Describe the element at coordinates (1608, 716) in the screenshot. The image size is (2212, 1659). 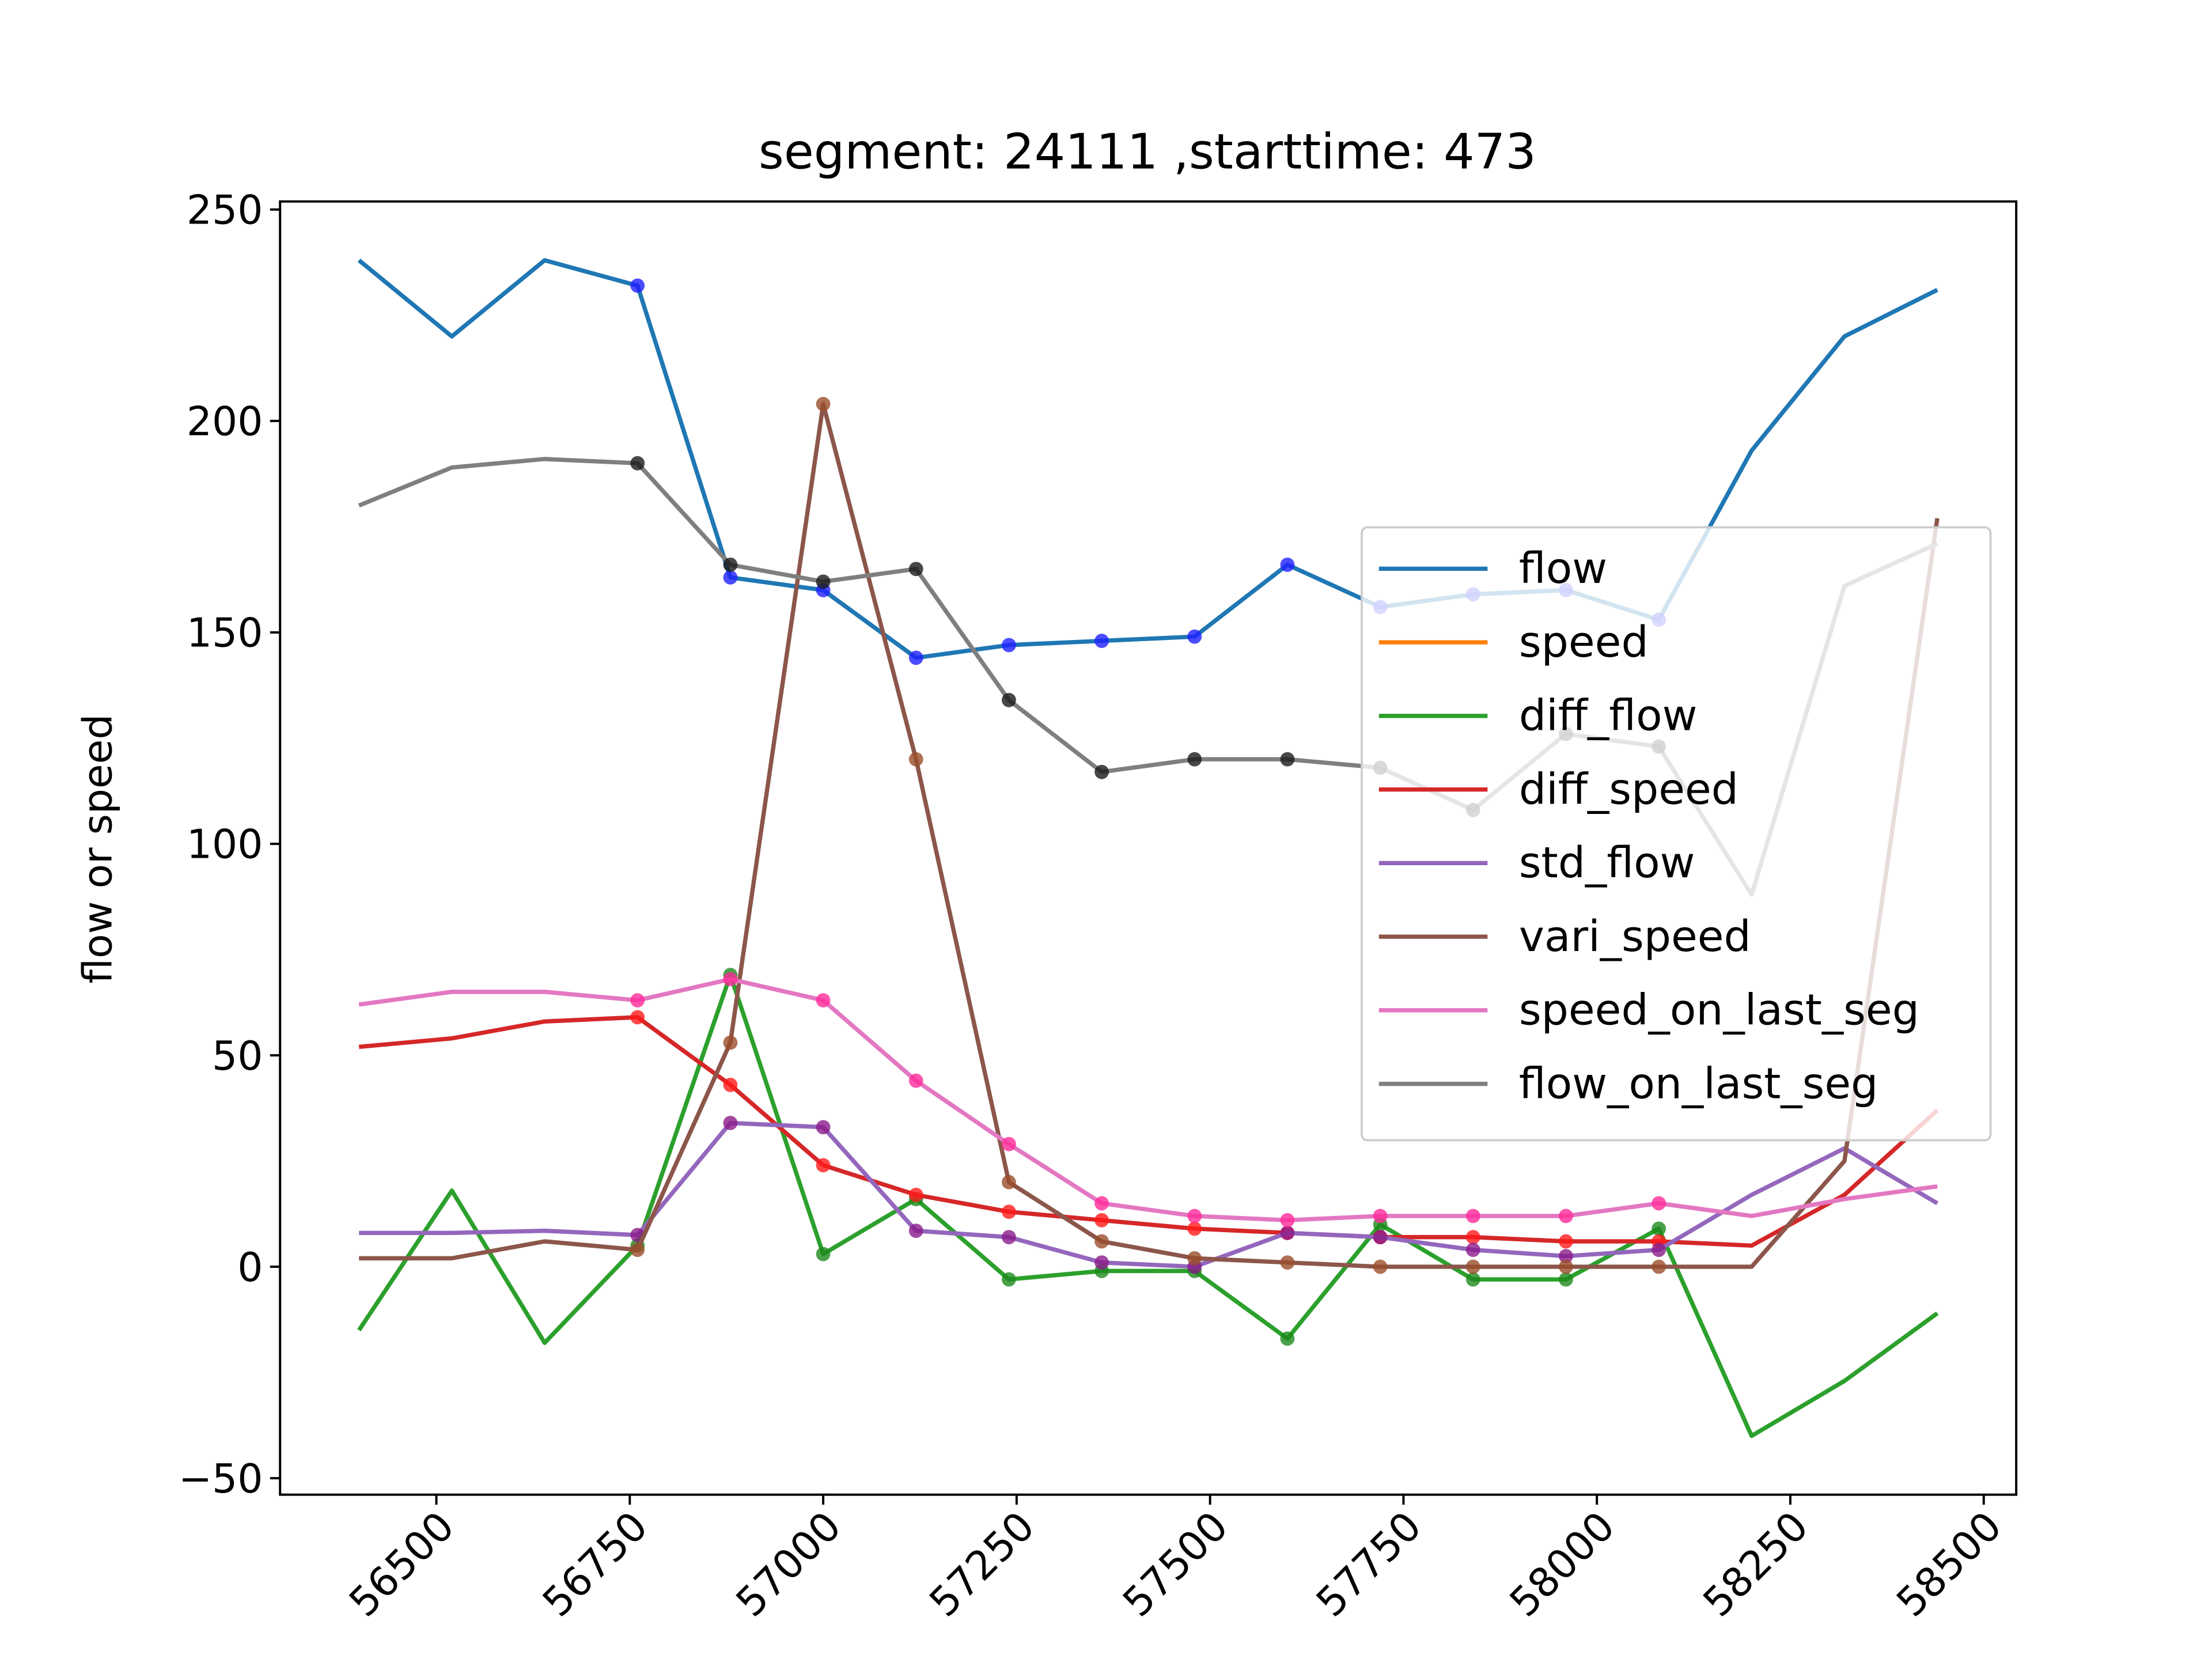
I see `legend-label: diff_flow` at that location.